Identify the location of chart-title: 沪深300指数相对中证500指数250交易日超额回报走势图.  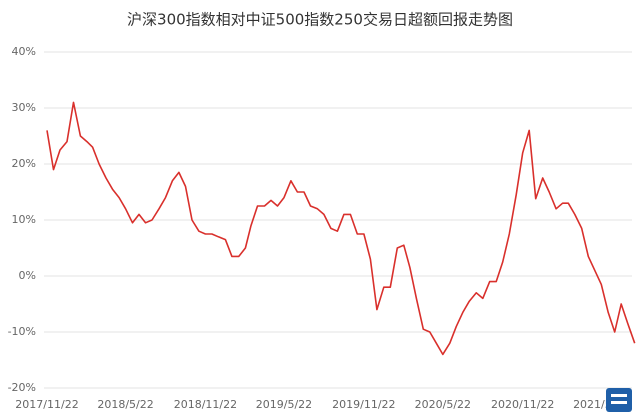
(320, 20).